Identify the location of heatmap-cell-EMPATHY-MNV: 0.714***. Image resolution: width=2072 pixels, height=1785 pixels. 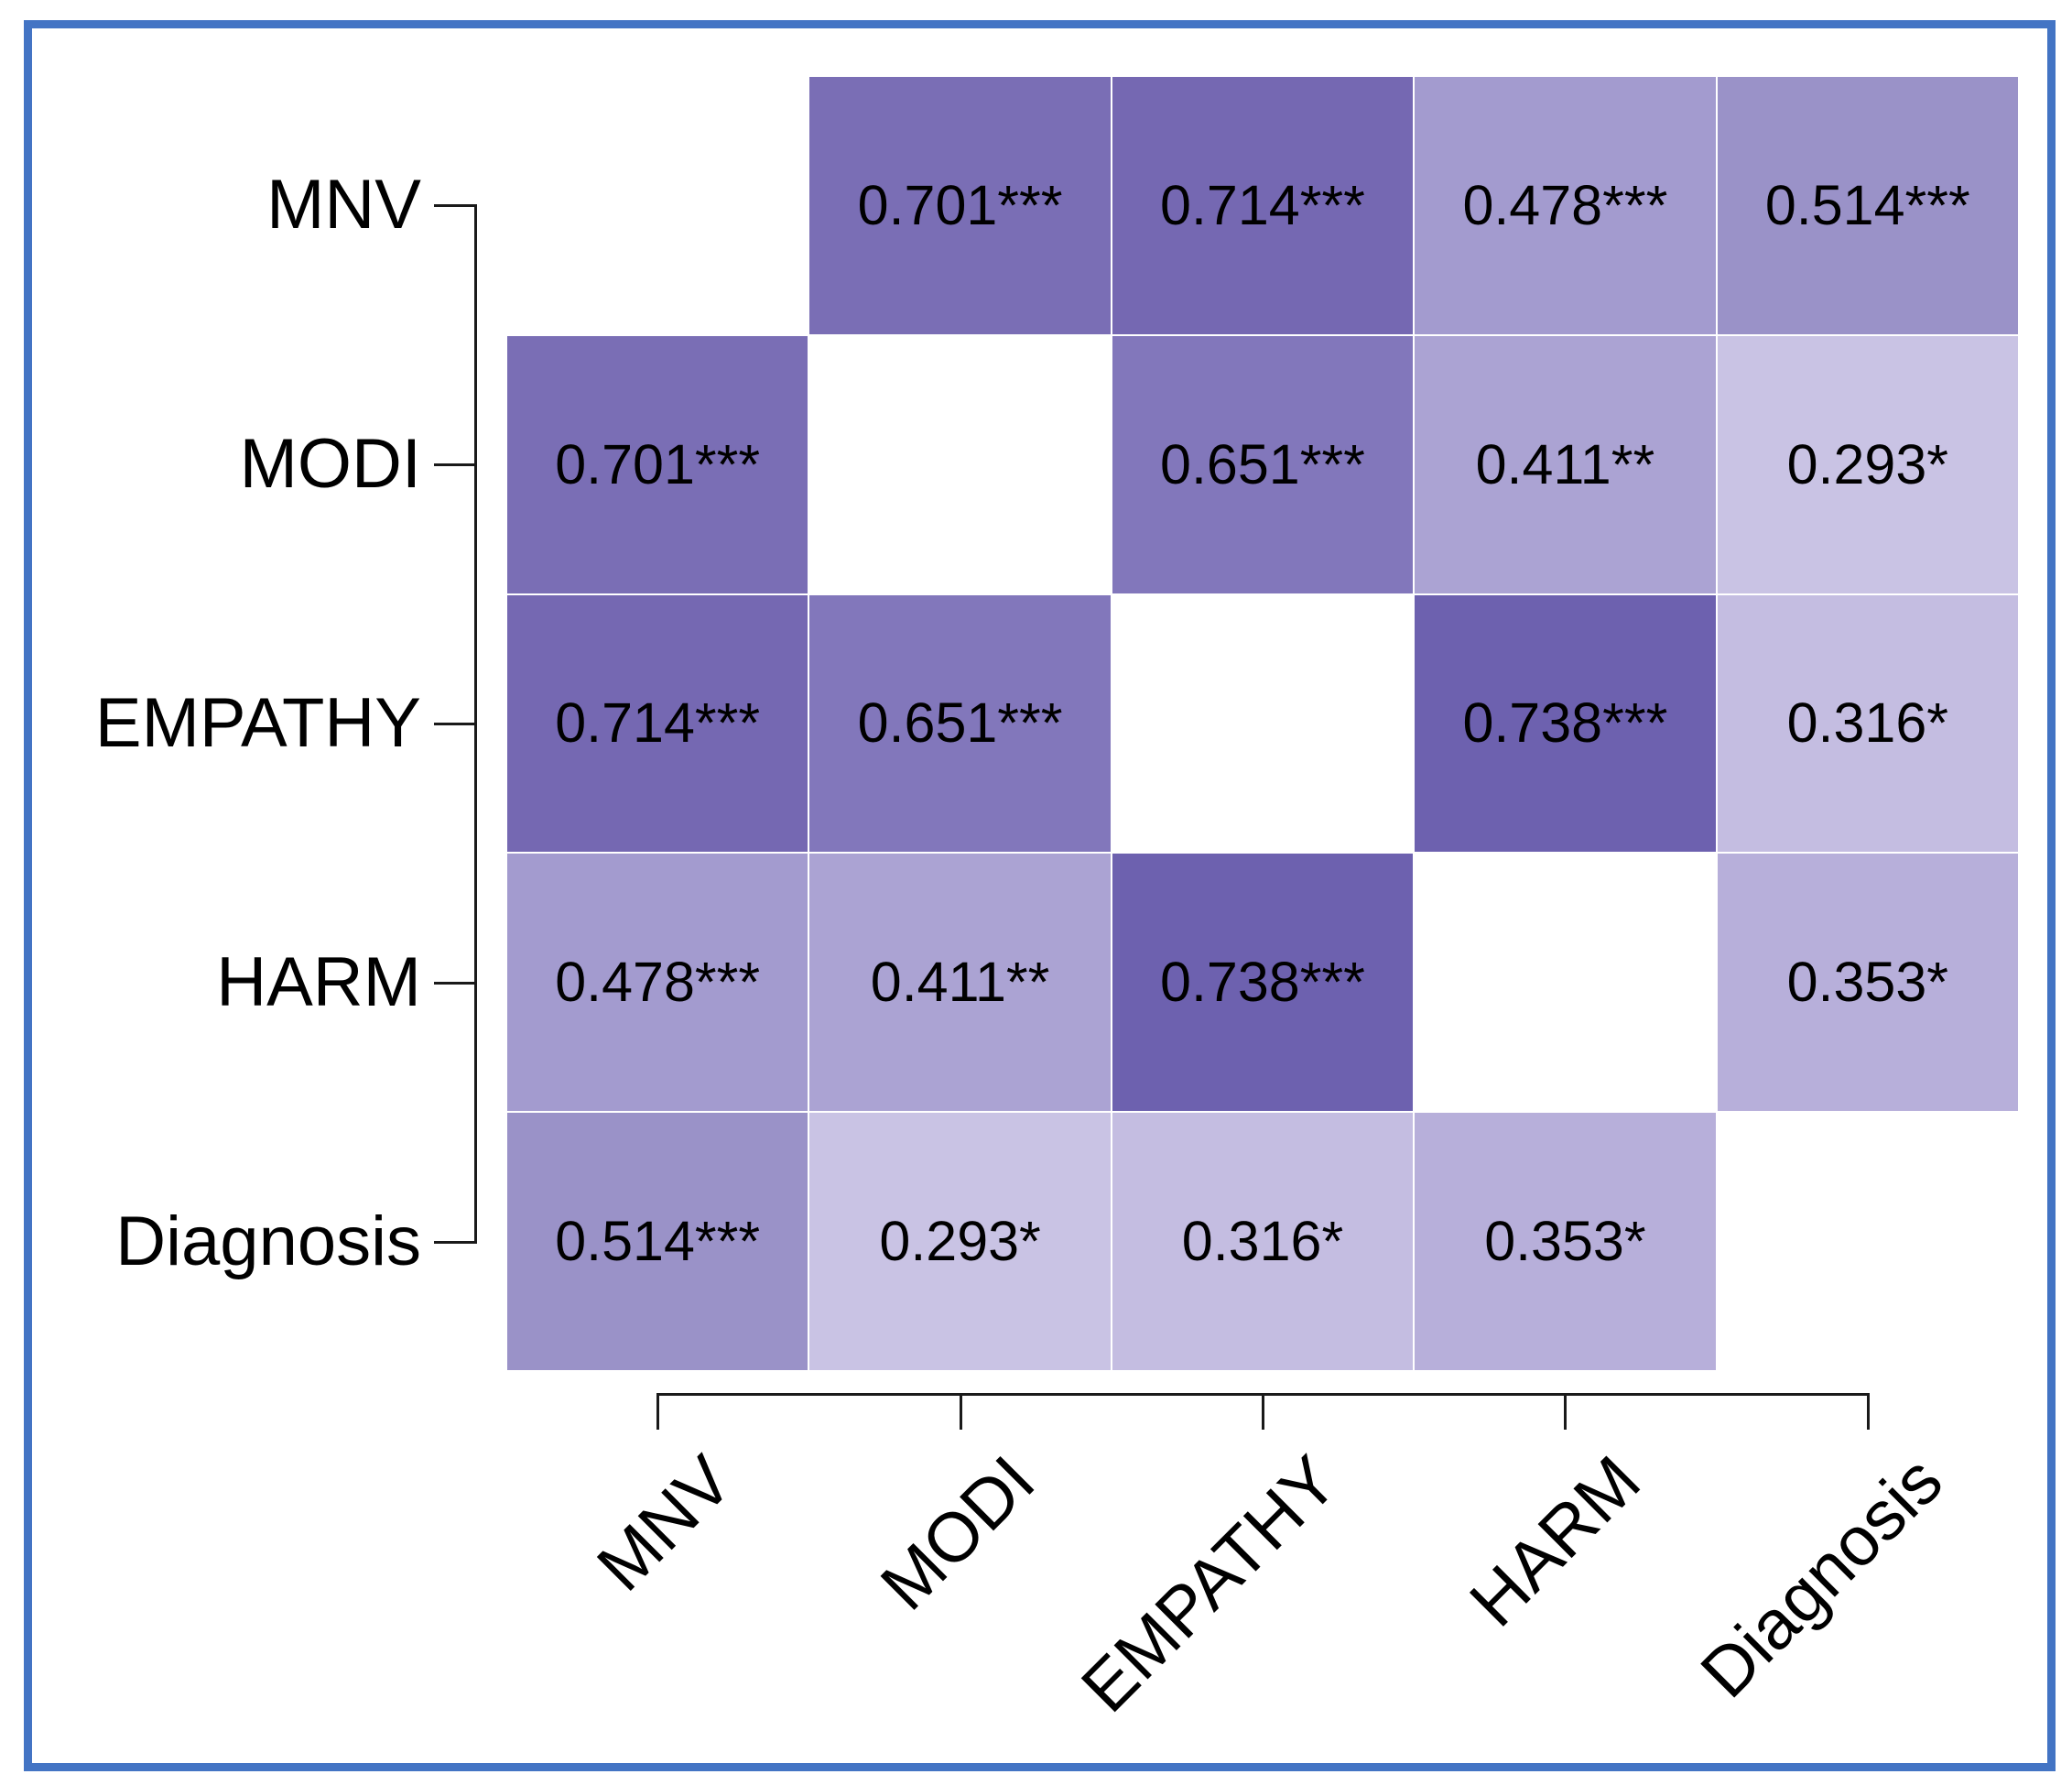
(657, 723).